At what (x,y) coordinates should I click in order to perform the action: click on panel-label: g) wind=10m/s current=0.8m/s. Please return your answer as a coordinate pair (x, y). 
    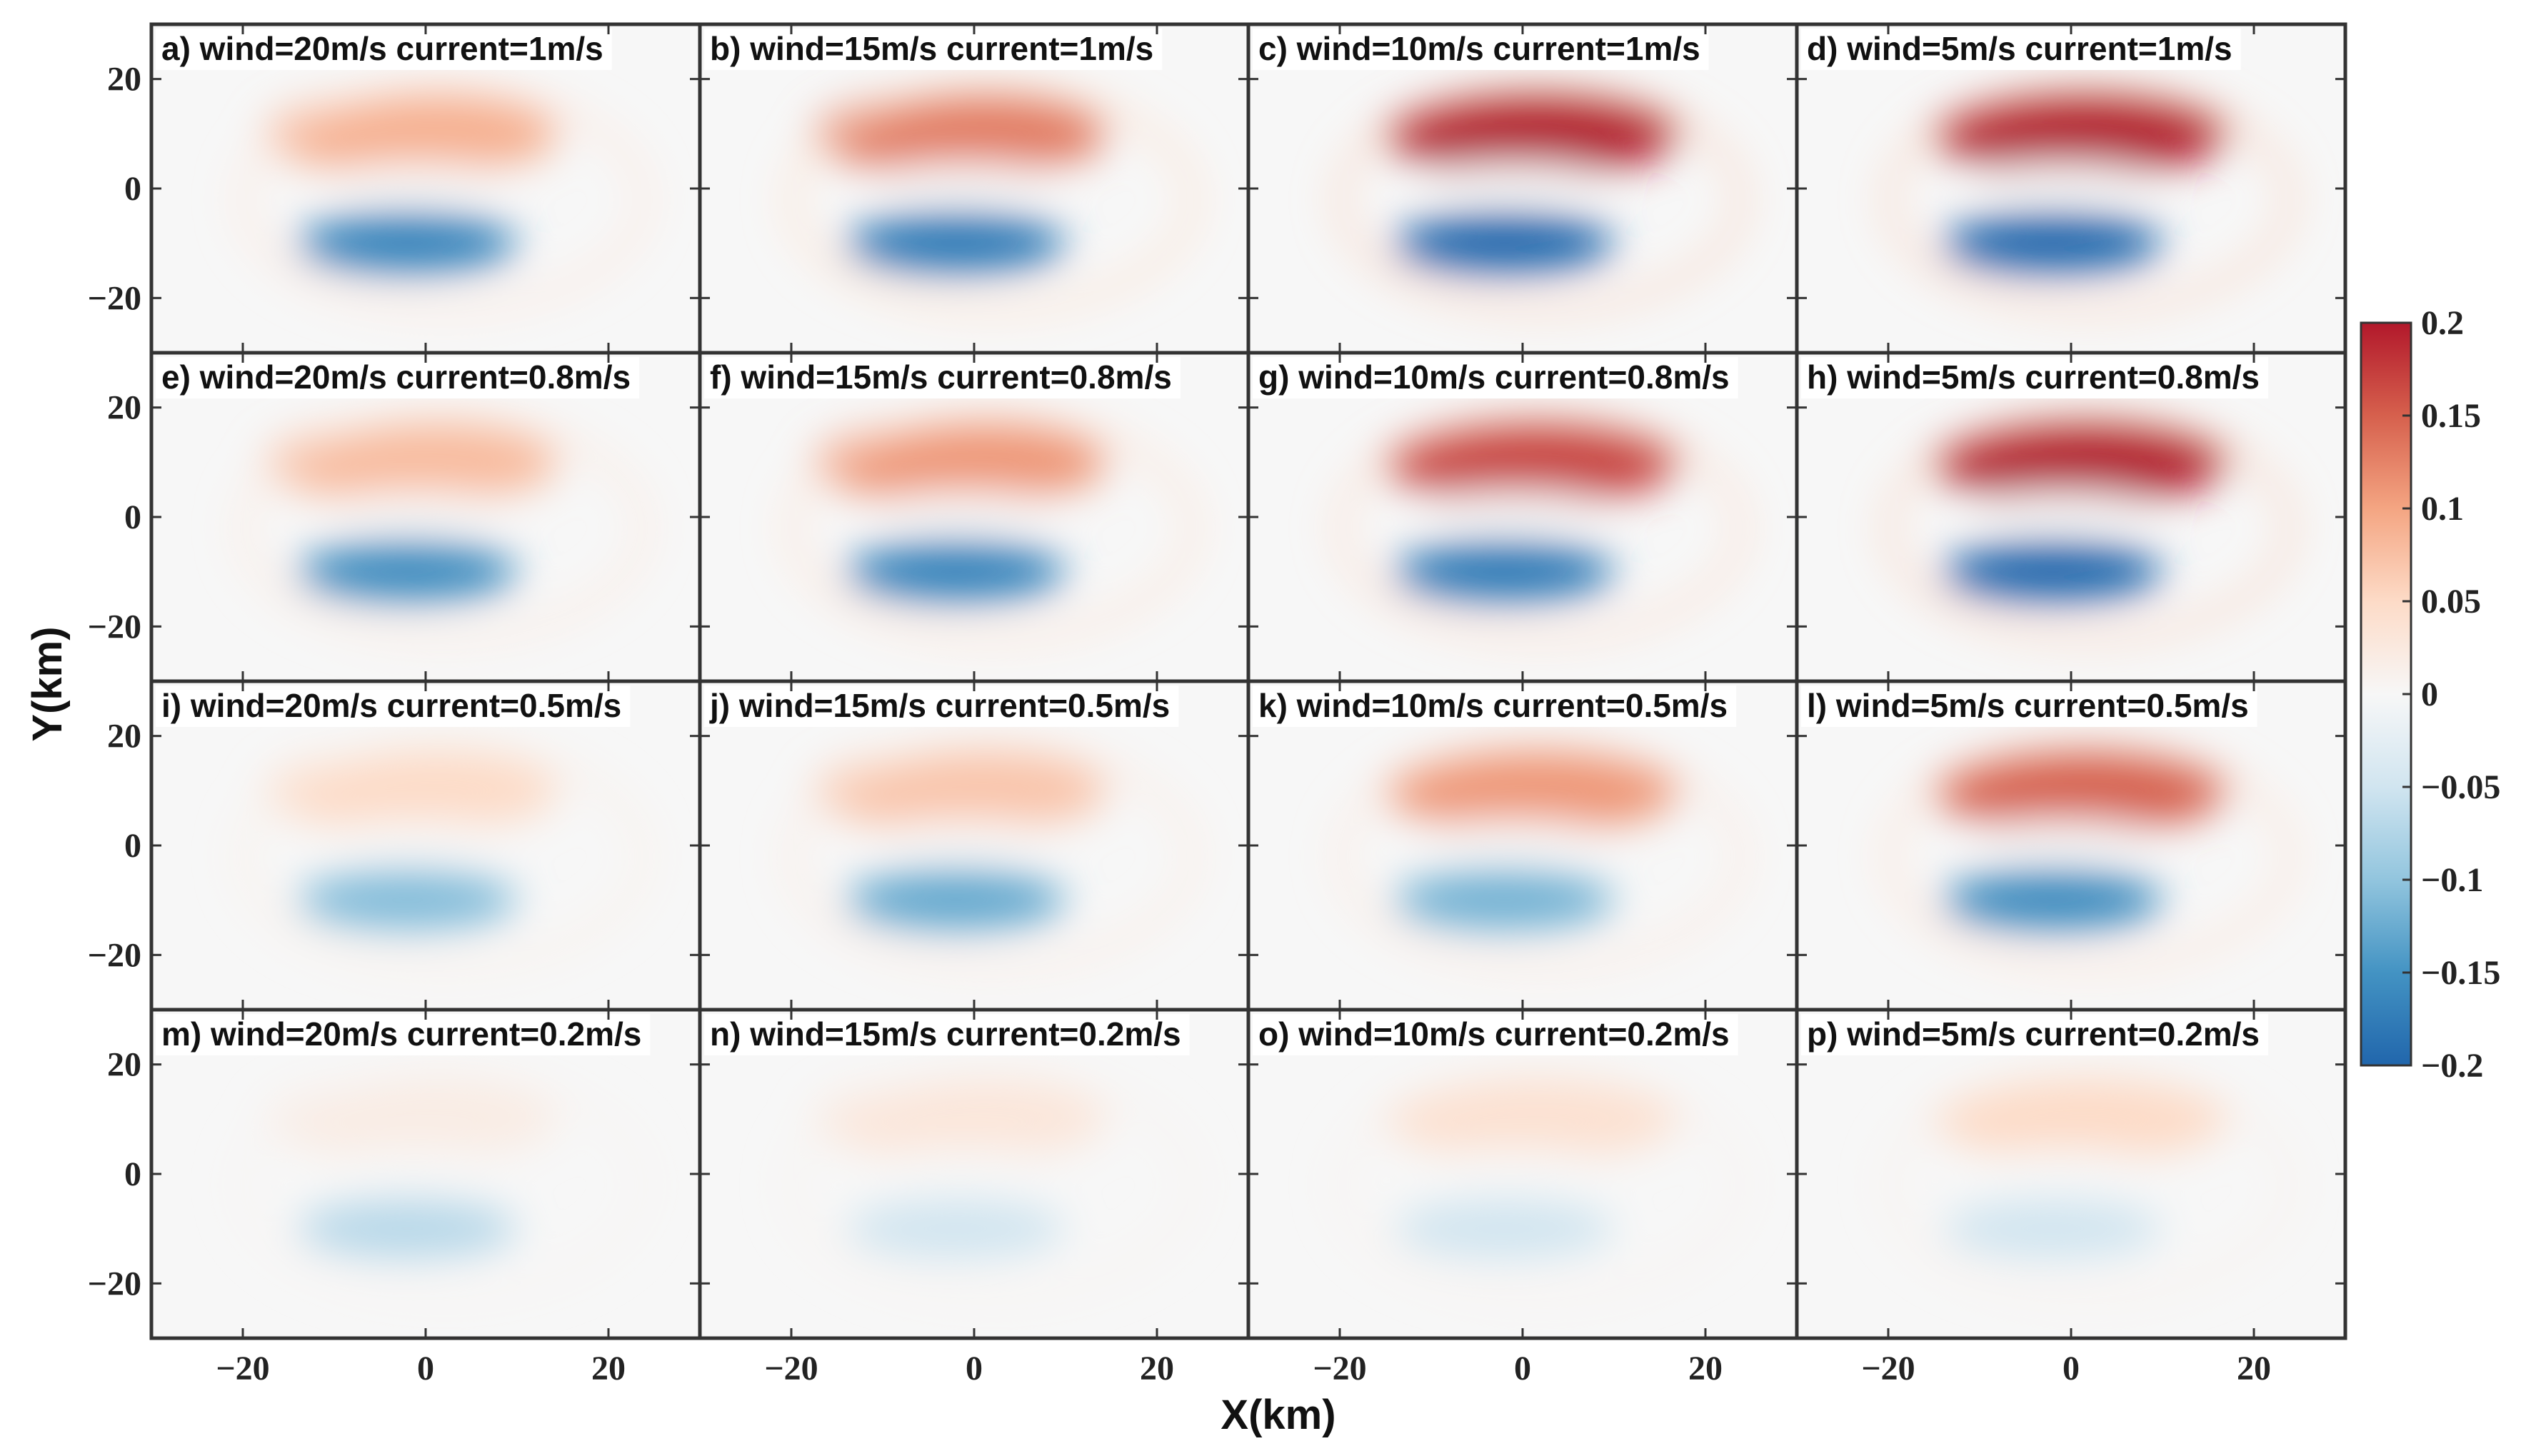
    Looking at the image, I should click on (1494, 377).